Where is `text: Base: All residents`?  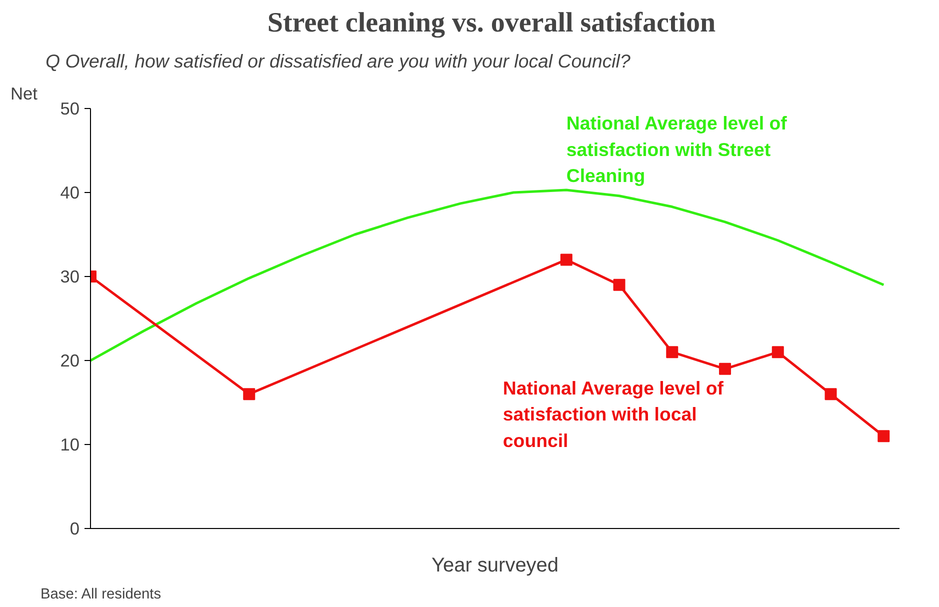 text: Base: All residents is located at coordinates (101, 594).